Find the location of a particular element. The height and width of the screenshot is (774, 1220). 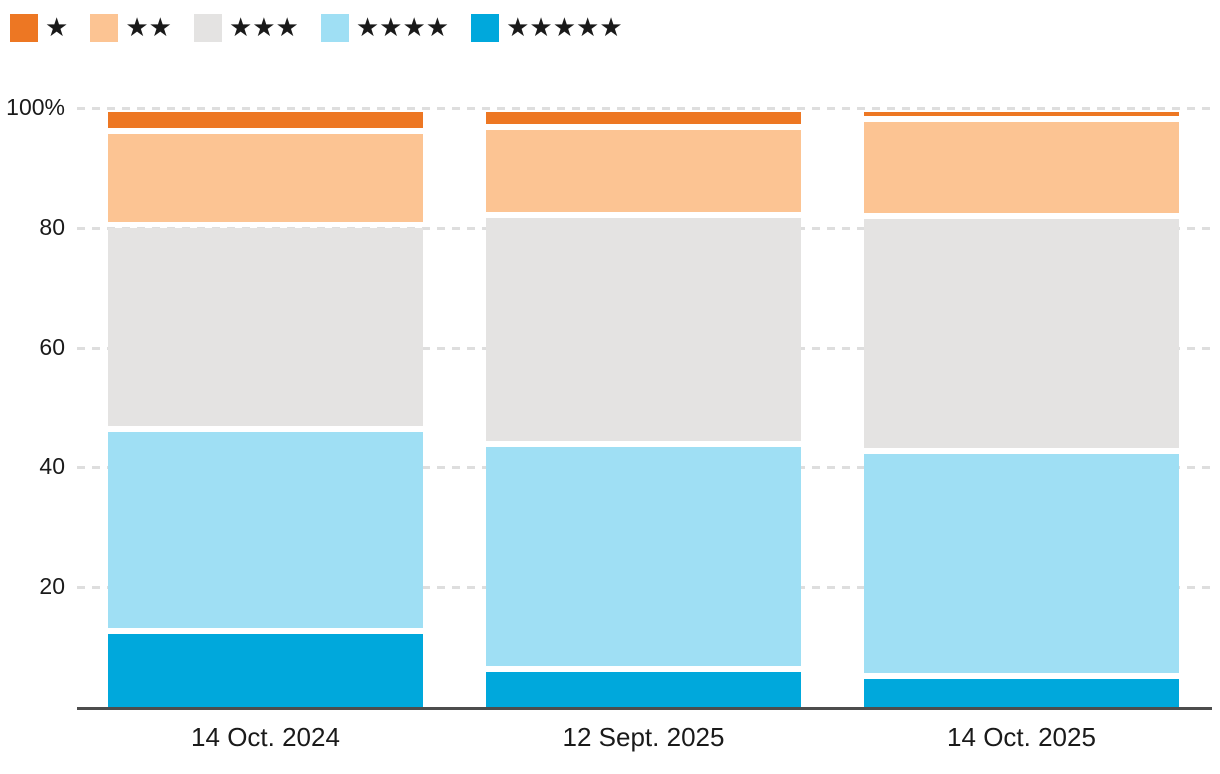

x-axis-line is located at coordinates (644, 708).